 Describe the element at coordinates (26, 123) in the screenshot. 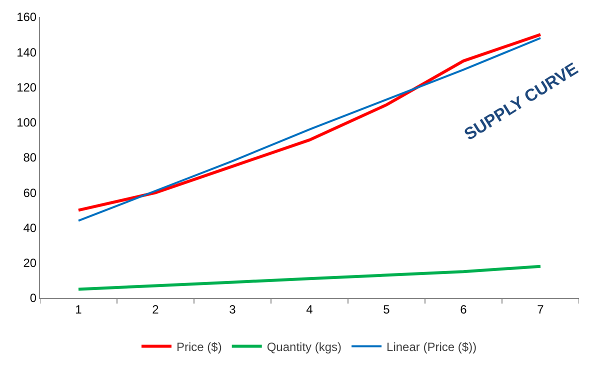

I see `y-tick-label: 100` at that location.